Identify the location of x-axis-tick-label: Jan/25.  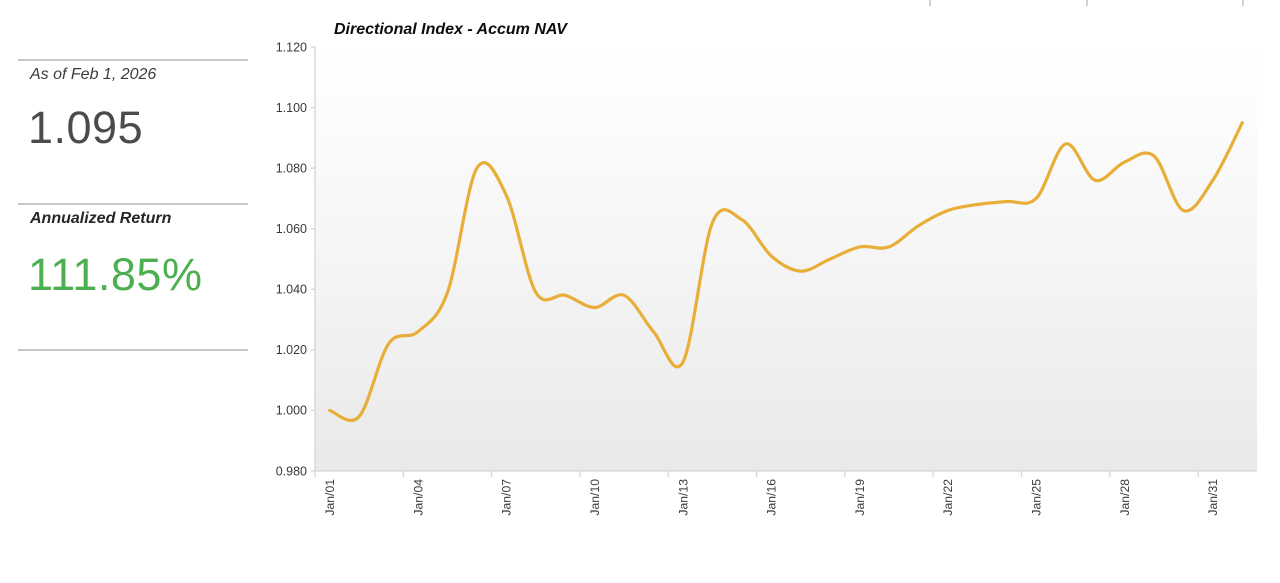
(1037, 497).